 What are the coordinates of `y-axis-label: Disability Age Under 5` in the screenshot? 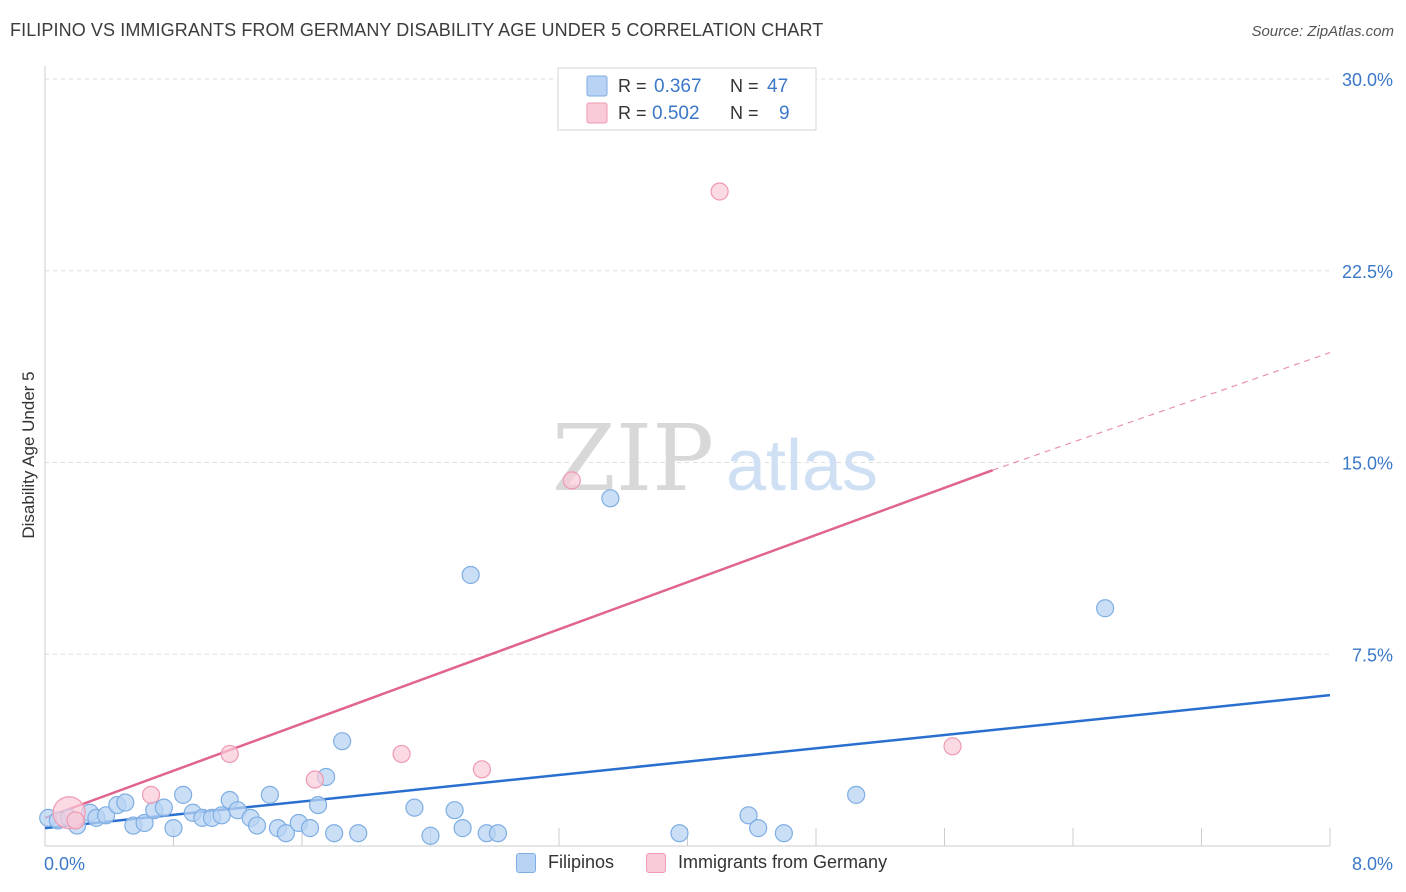 It's located at (28, 454).